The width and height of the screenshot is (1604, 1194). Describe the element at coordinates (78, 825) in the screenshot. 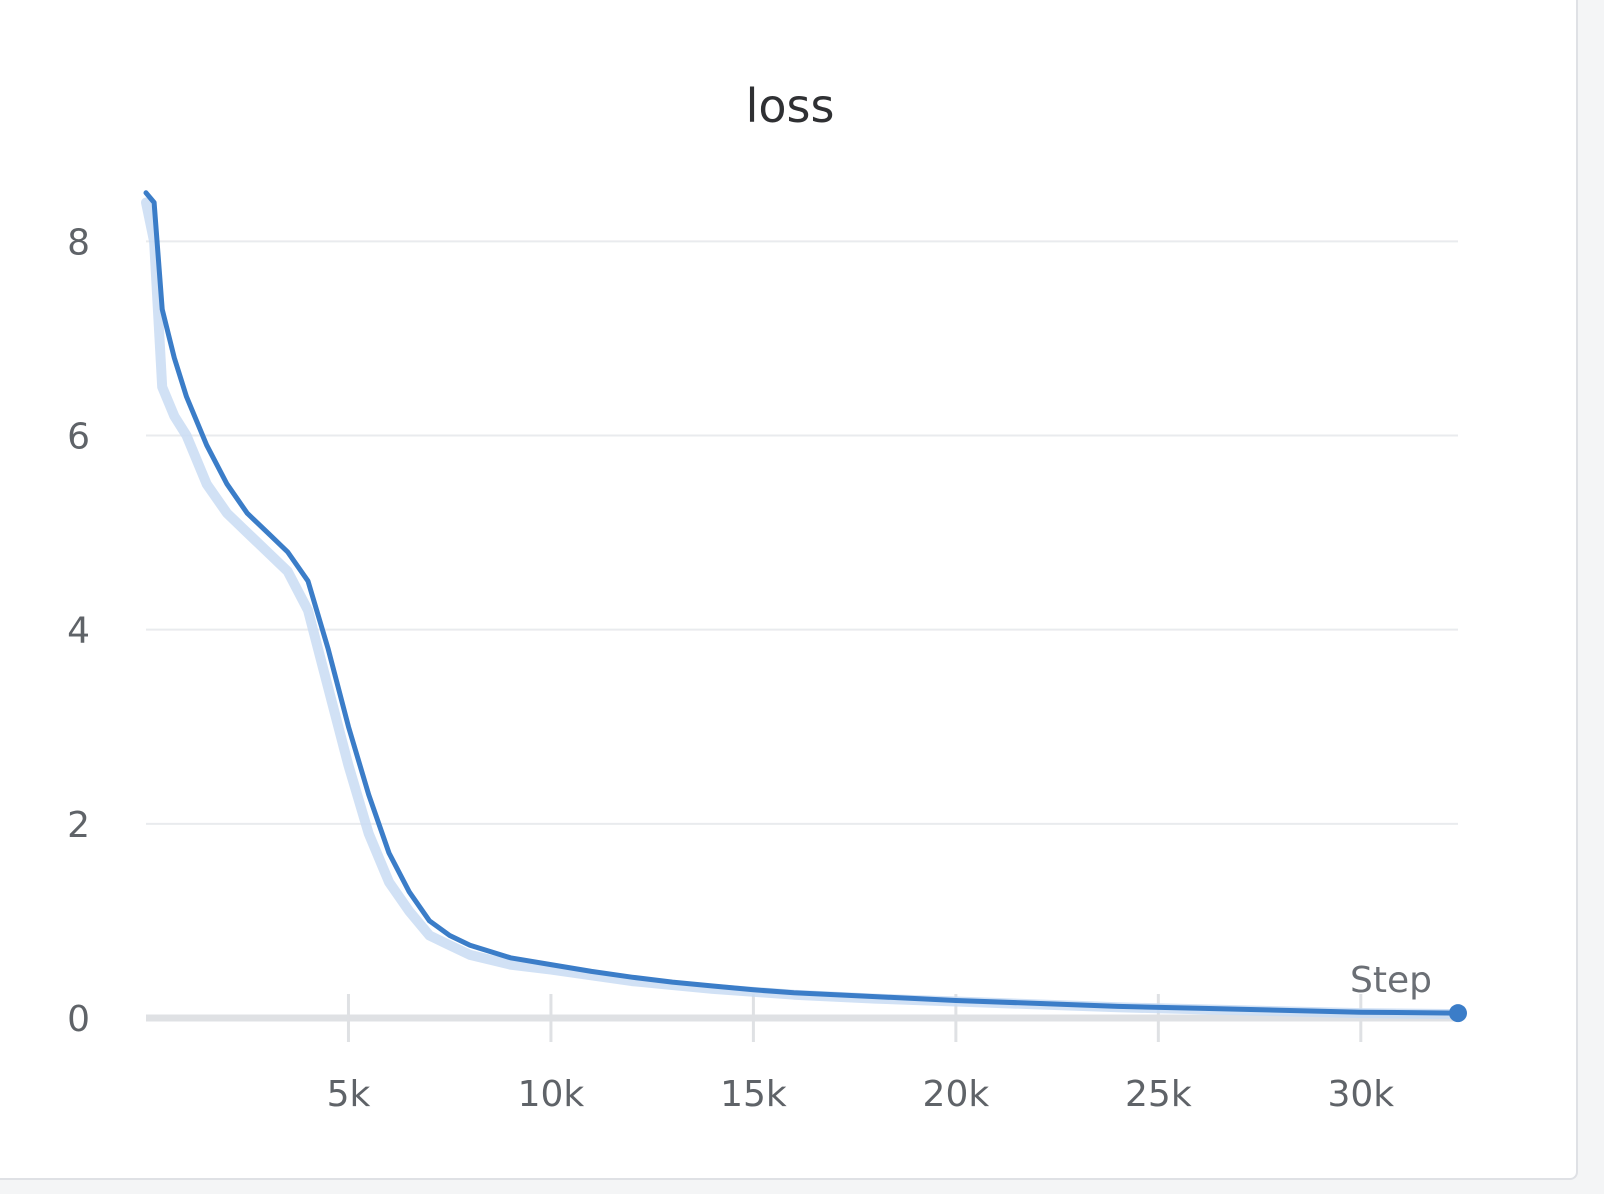

I see `y-tick-label: 2` at that location.